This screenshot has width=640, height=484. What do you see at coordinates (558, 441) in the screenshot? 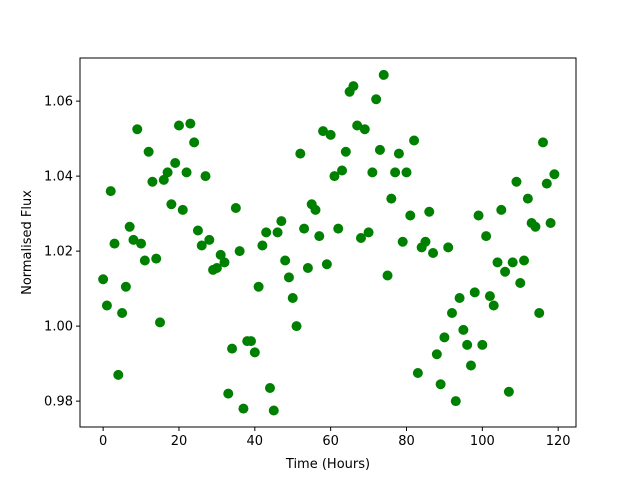
I see `x-tick-label: 120` at bounding box center [558, 441].